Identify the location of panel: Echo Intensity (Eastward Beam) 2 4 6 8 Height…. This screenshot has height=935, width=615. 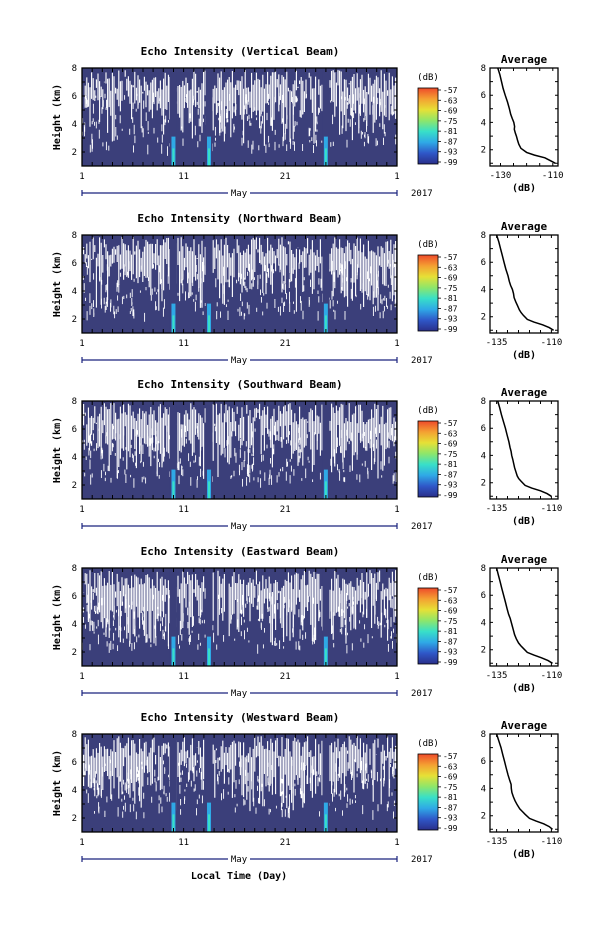
(306, 622).